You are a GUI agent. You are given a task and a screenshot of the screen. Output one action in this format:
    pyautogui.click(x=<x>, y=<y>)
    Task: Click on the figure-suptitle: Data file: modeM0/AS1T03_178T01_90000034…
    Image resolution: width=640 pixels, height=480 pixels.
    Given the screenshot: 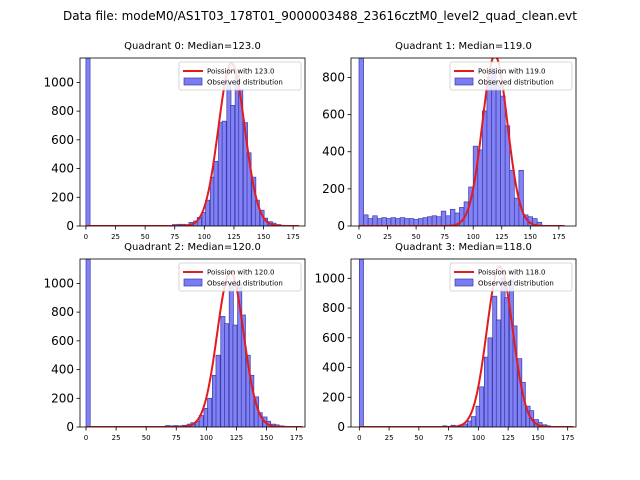 What is the action you would take?
    pyautogui.click(x=320, y=16)
    